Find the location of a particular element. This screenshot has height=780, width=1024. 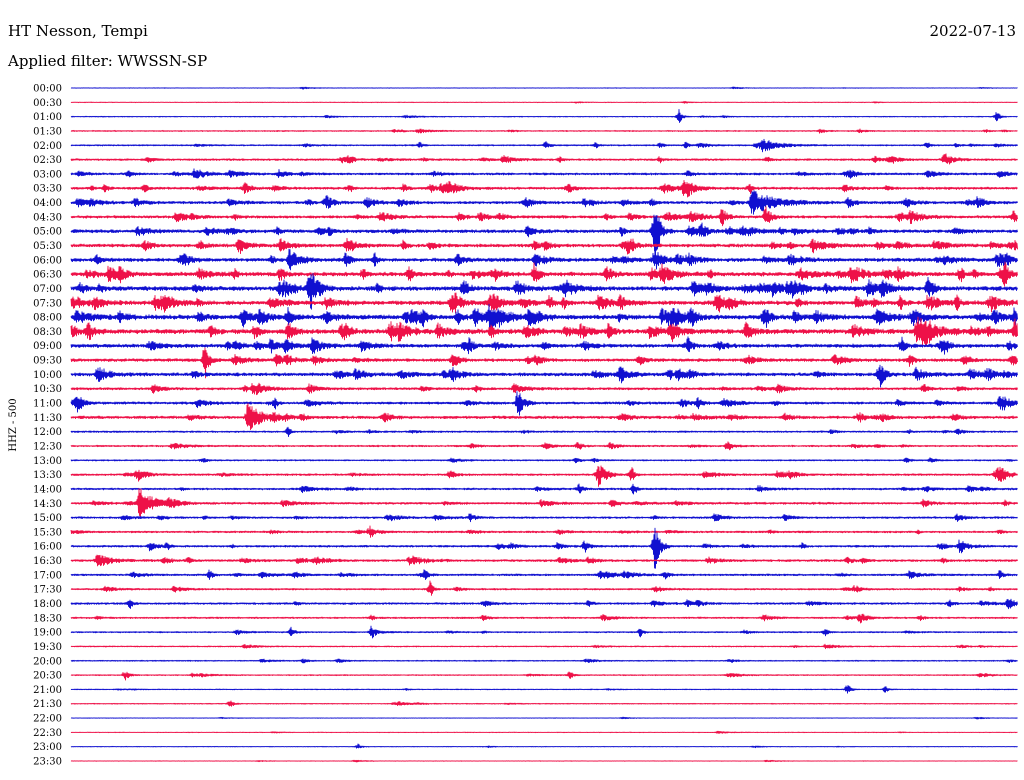

row-time-label: 05:30 is located at coordinates (47, 246).